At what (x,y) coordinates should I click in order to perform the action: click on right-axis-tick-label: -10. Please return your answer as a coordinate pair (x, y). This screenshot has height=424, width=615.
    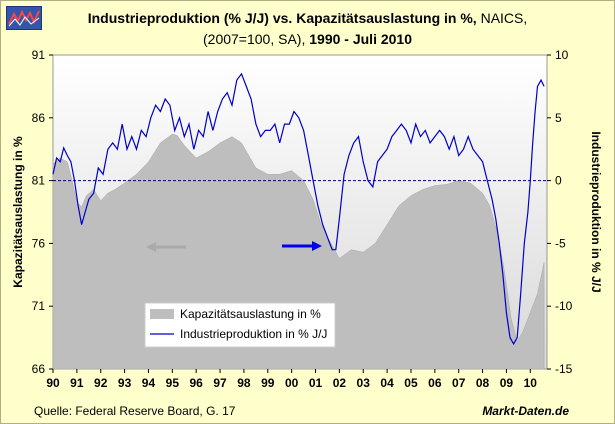
    Looking at the image, I should click on (564, 306).